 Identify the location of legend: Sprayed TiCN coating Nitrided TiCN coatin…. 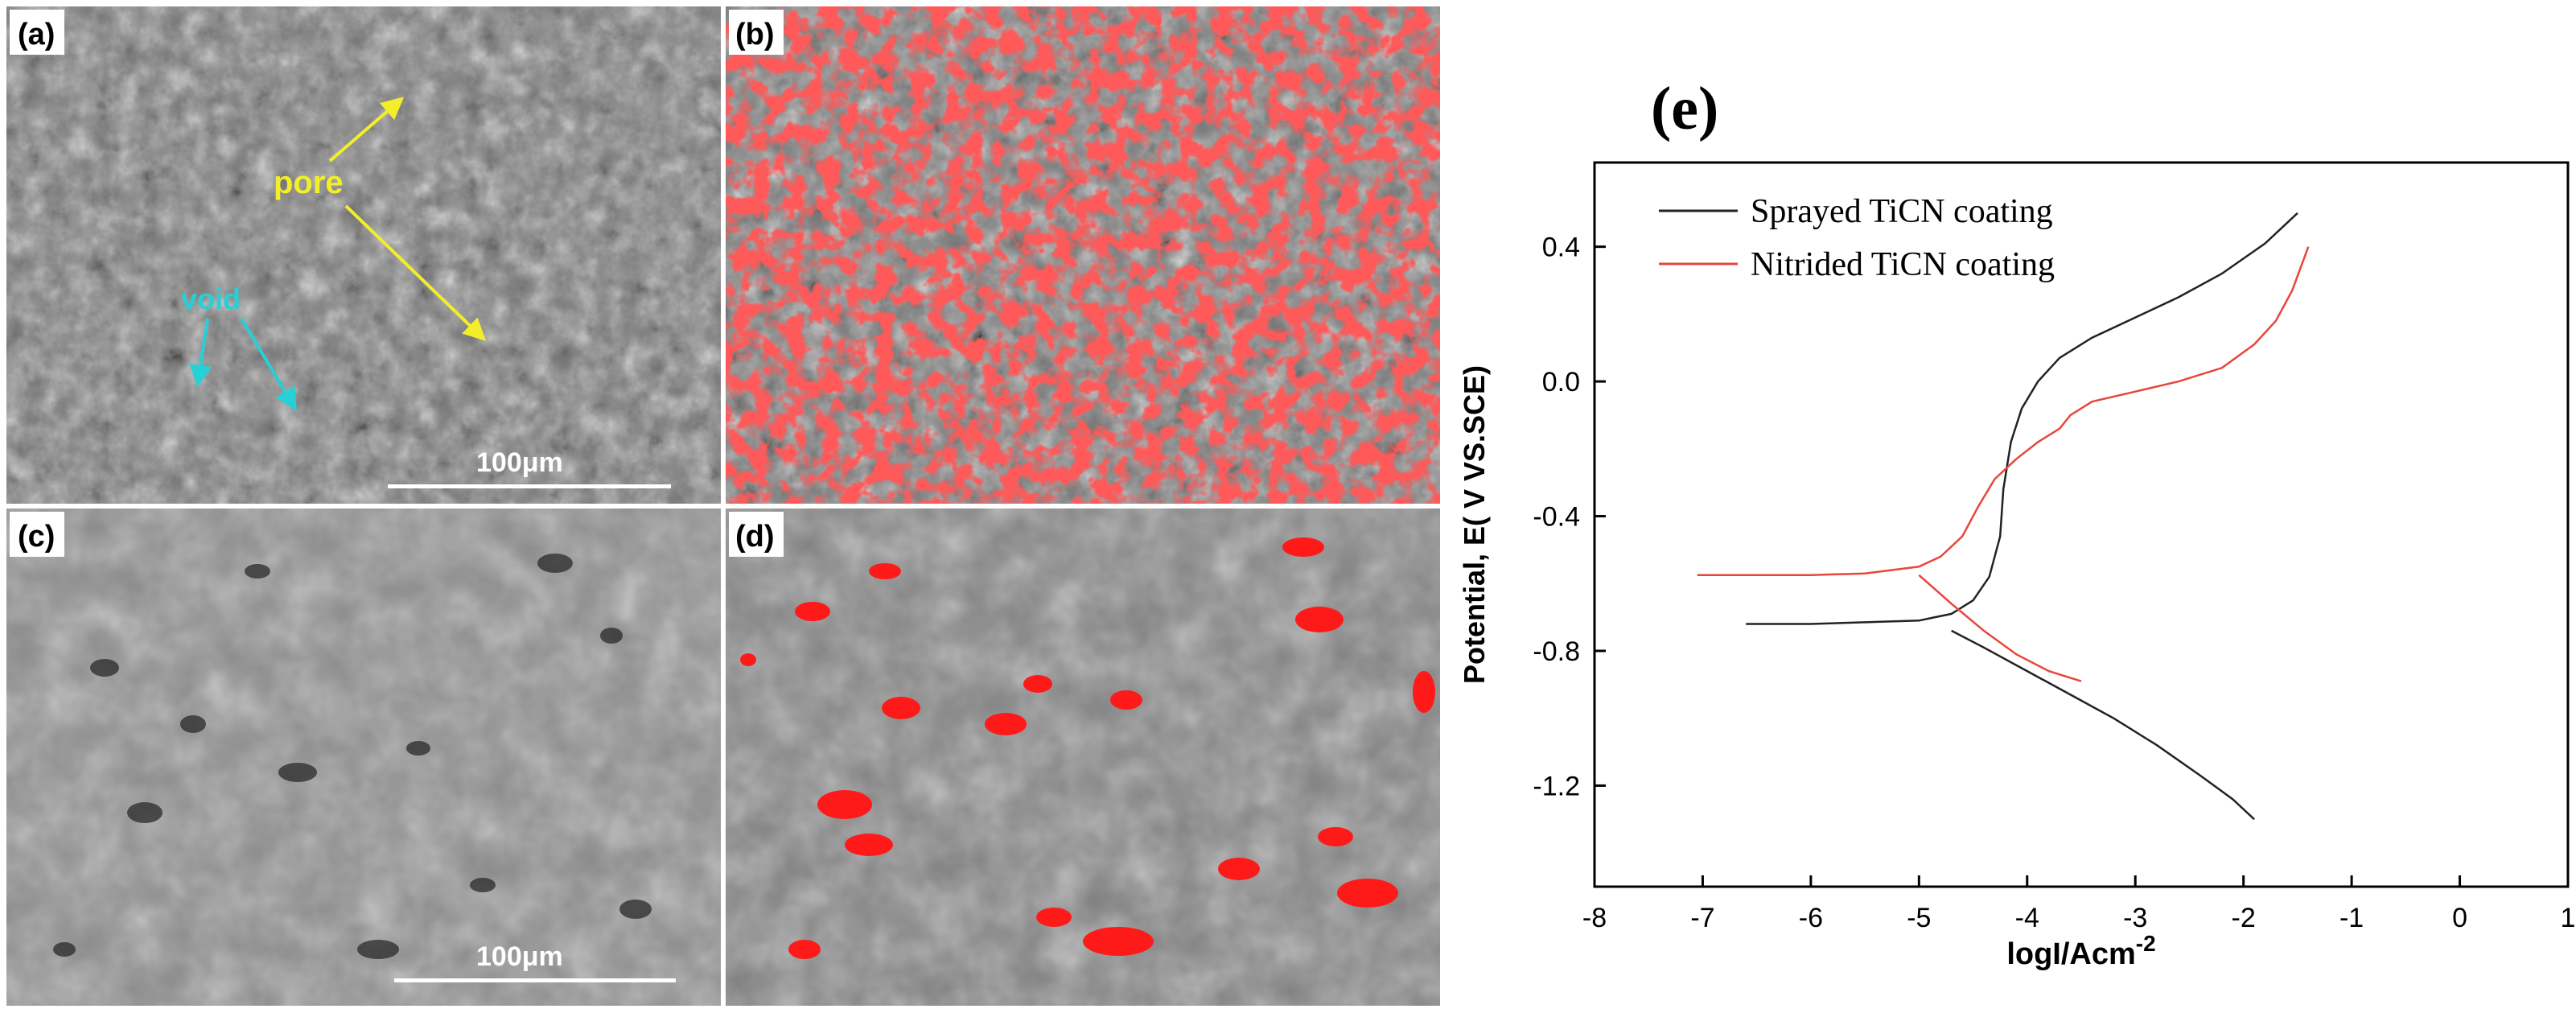
(1857, 238).